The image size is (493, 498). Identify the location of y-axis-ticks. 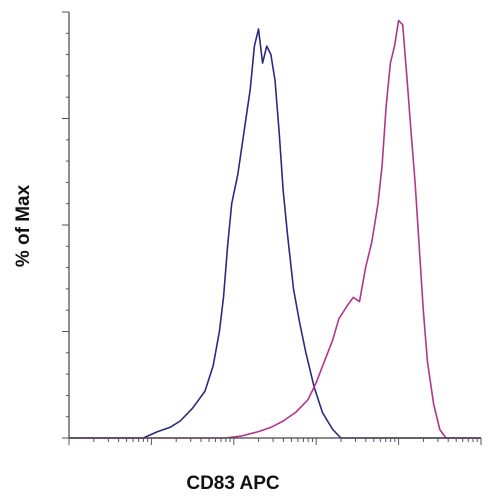
(65, 225).